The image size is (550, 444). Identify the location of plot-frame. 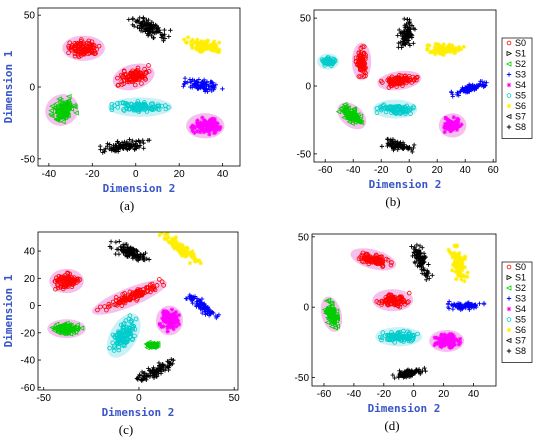
(138, 311).